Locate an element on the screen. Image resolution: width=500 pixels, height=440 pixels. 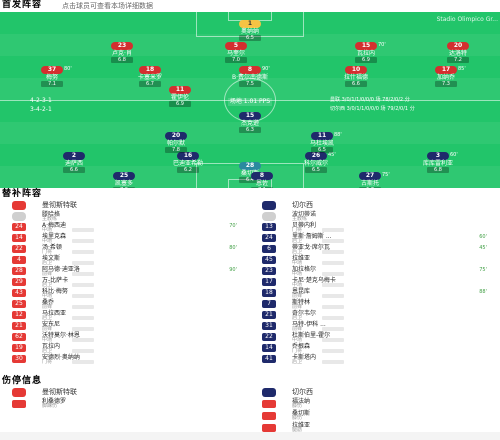
player-name: 瓦拉内 is located at coordinates (365, 53).